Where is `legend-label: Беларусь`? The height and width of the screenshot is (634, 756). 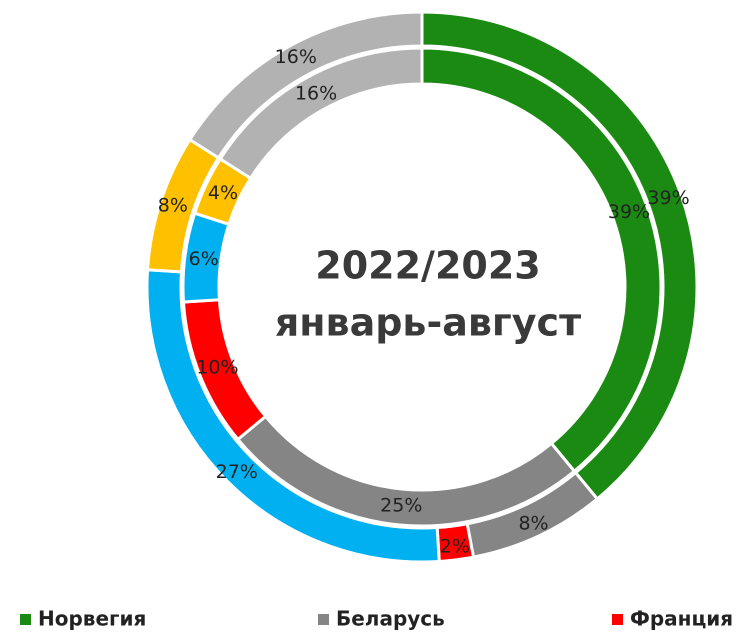 legend-label: Беларусь is located at coordinates (390, 619).